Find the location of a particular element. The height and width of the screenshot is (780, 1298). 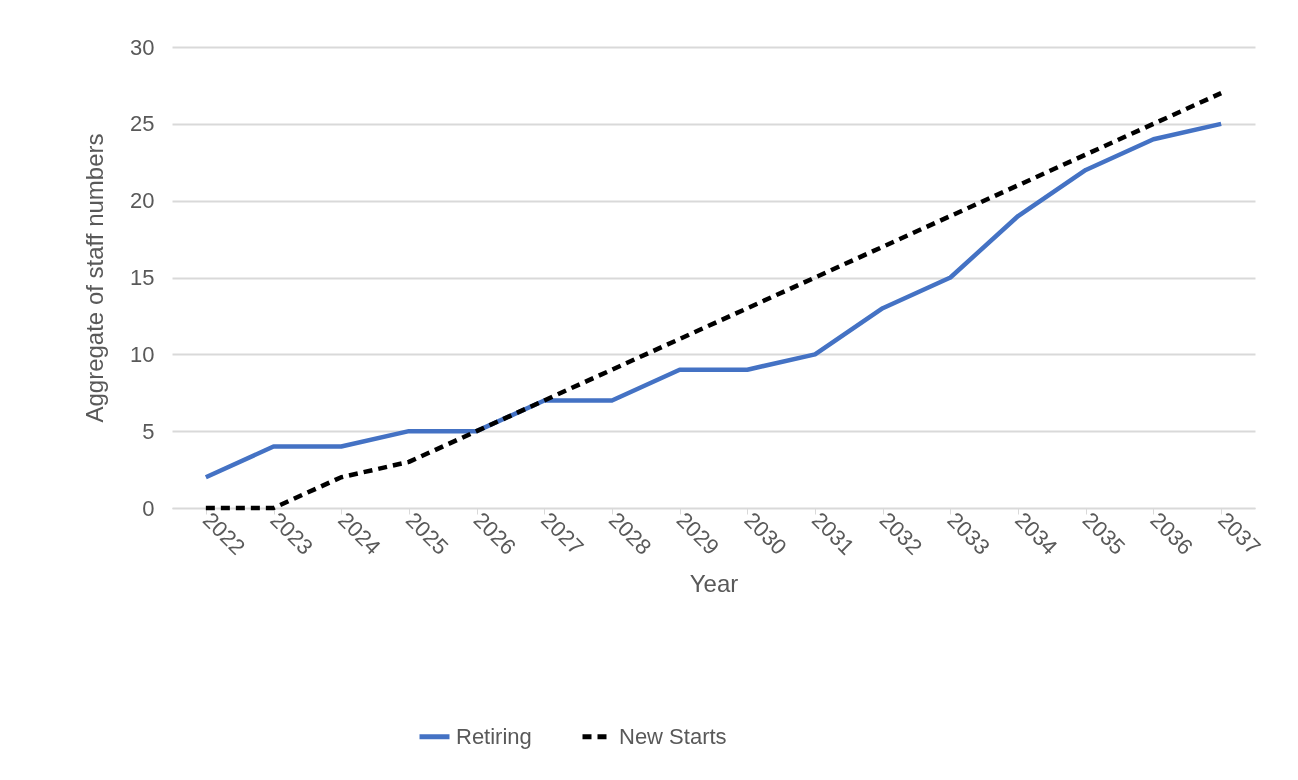

y-axis-title: Aggregate of staff numbers is located at coordinates (95, 278).